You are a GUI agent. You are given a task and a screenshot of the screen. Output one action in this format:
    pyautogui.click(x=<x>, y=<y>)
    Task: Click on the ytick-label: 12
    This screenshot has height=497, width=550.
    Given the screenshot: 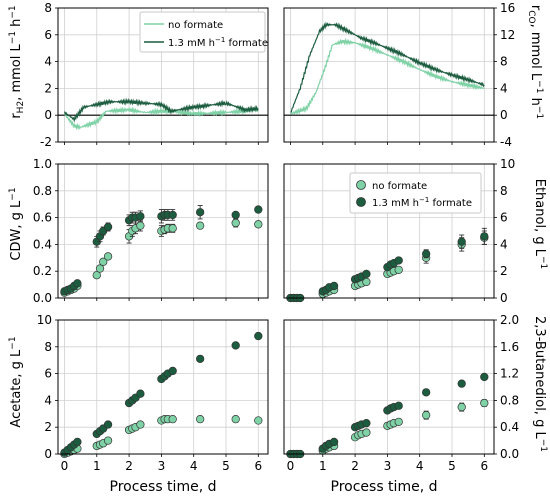 What is the action you would take?
    pyautogui.click(x=507, y=35)
    